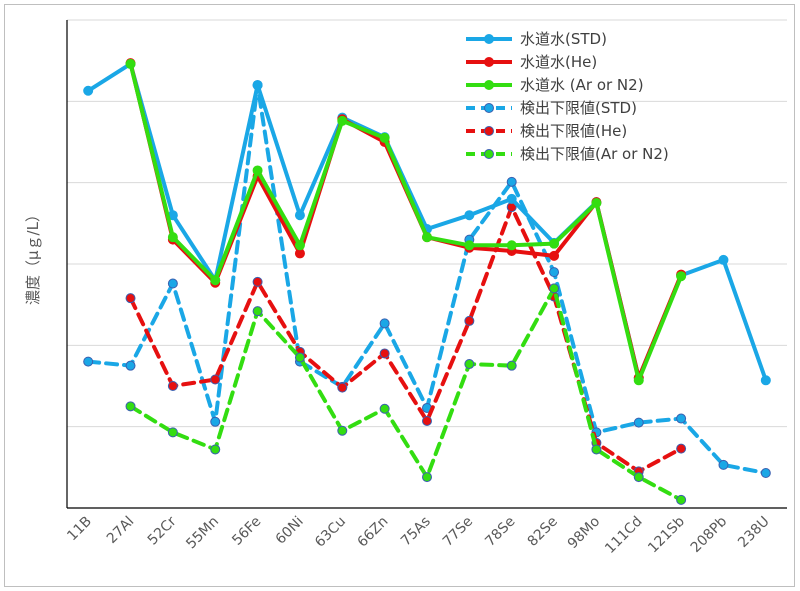 The image size is (800, 591). I want to click on legend-label: 検出下限値(STD), so click(578, 108).